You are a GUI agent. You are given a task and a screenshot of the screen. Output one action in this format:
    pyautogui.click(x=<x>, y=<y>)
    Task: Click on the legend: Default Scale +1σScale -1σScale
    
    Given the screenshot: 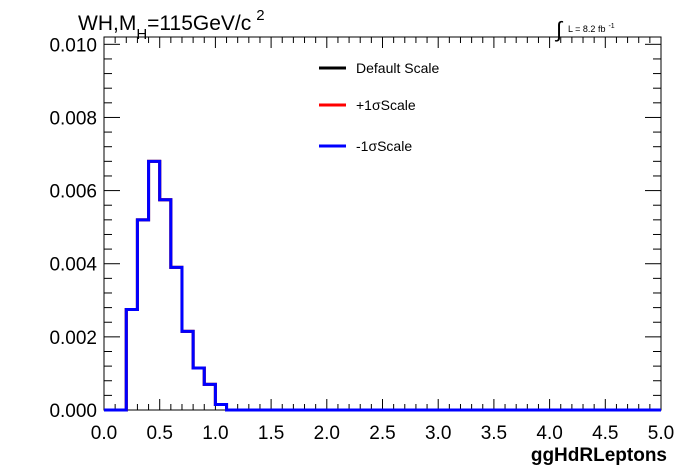 What is the action you would take?
    pyautogui.click(x=379, y=107)
    